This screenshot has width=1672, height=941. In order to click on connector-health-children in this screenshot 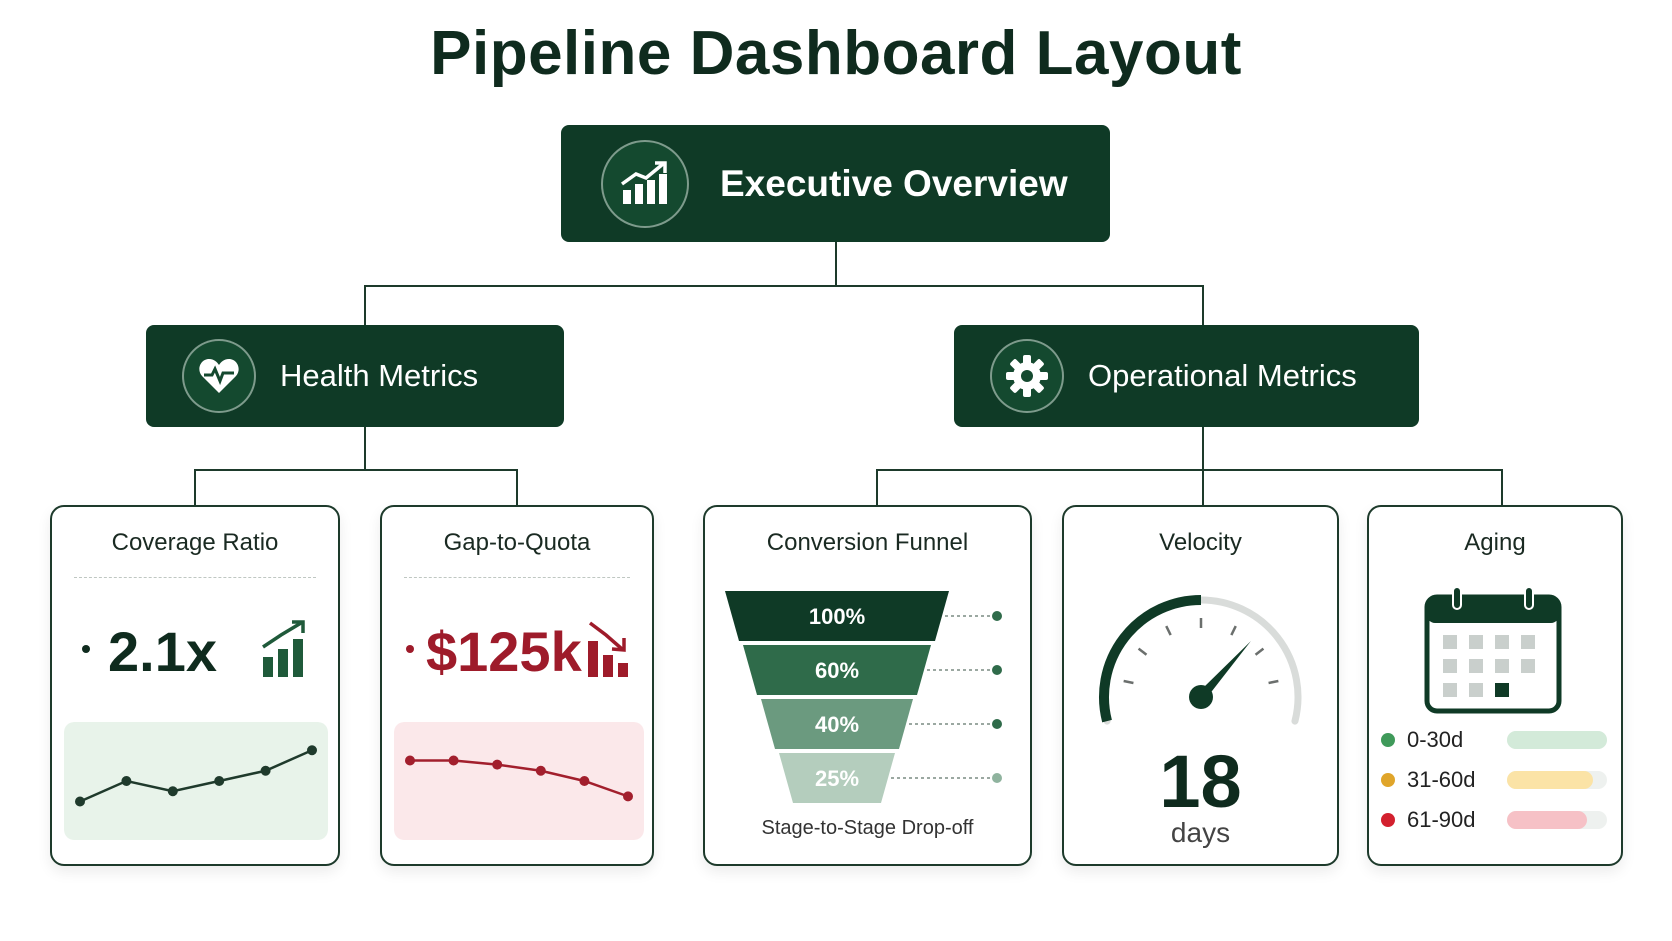, I will do `click(356, 487)`.